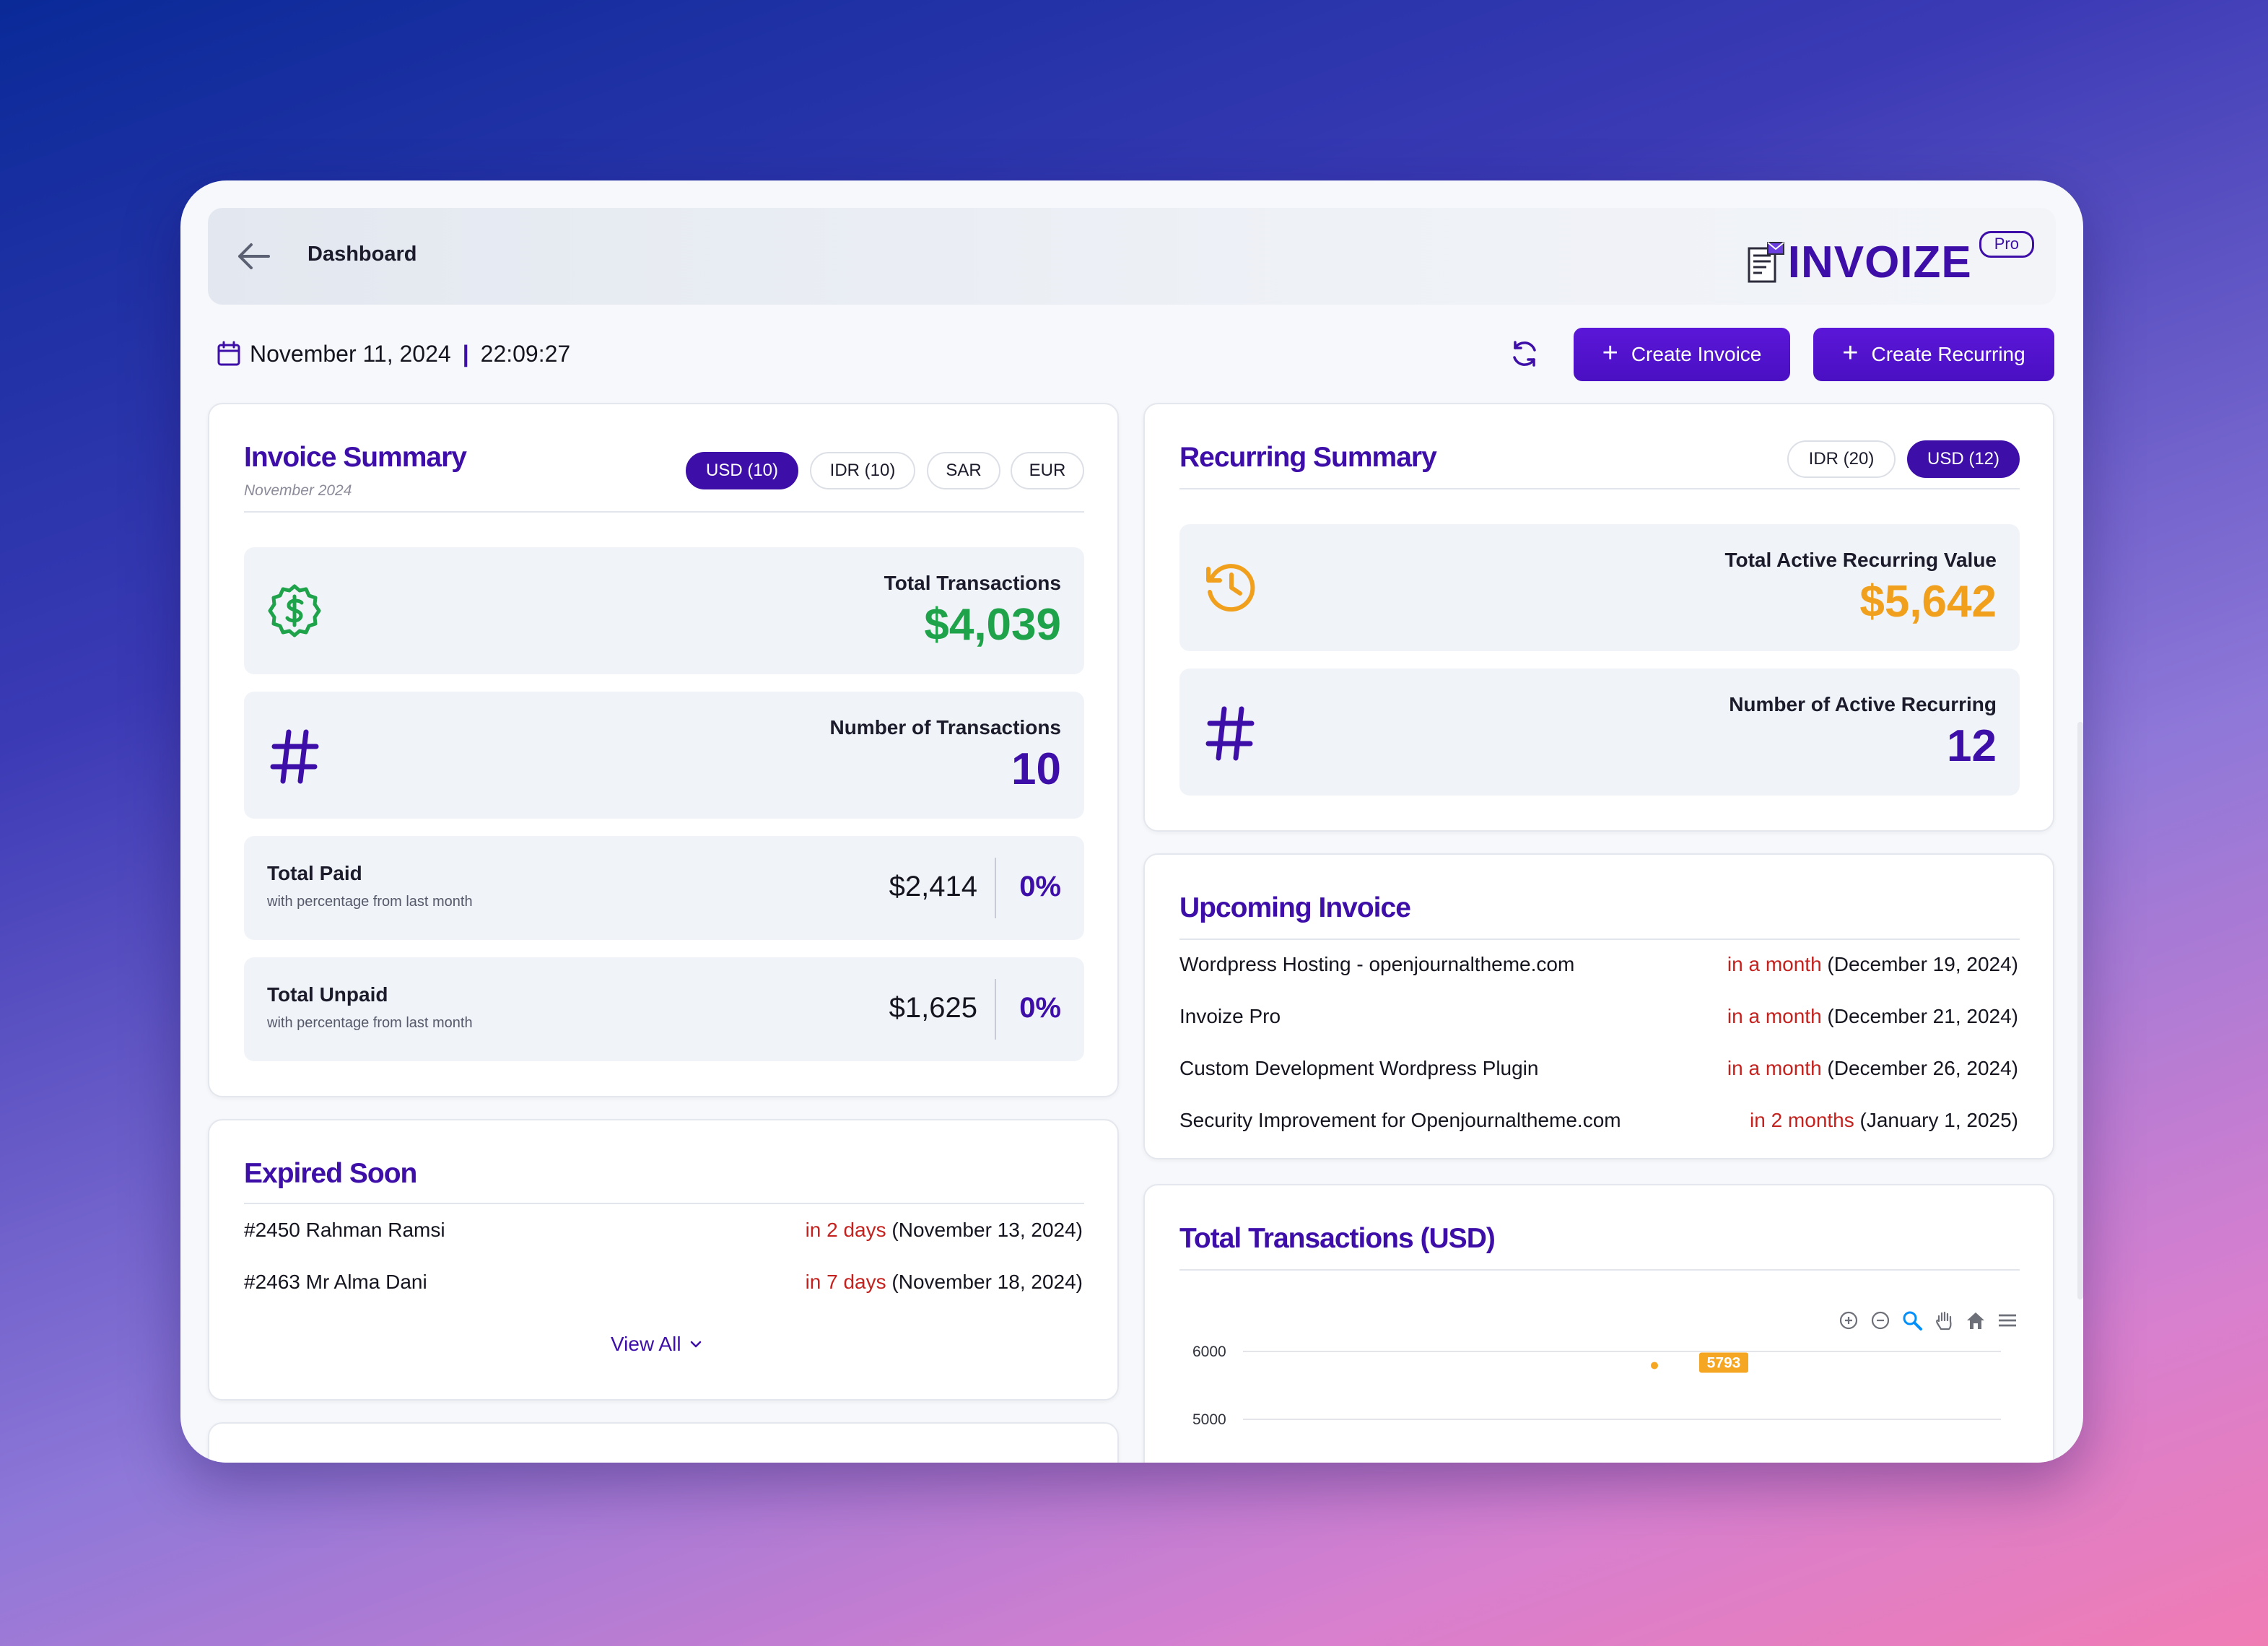 The width and height of the screenshot is (2268, 1646). Describe the element at coordinates (314, 873) in the screenshot. I see `total-paid-label: Total Paid` at that location.